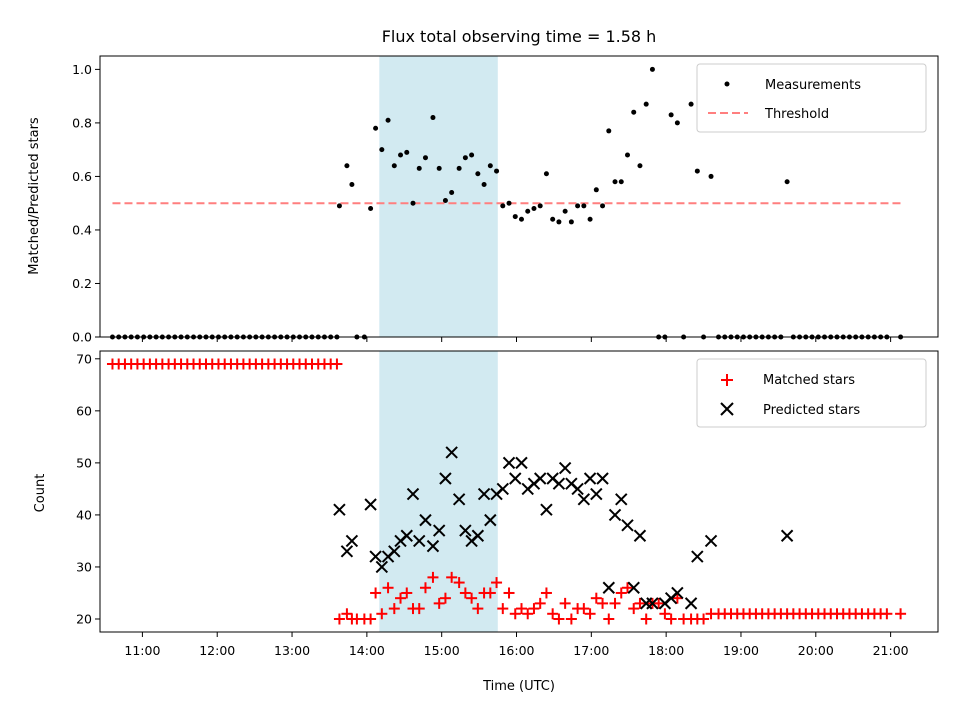 This screenshot has width=960, height=720. I want to click on bottom-y-axis-label: Count, so click(40, 493).